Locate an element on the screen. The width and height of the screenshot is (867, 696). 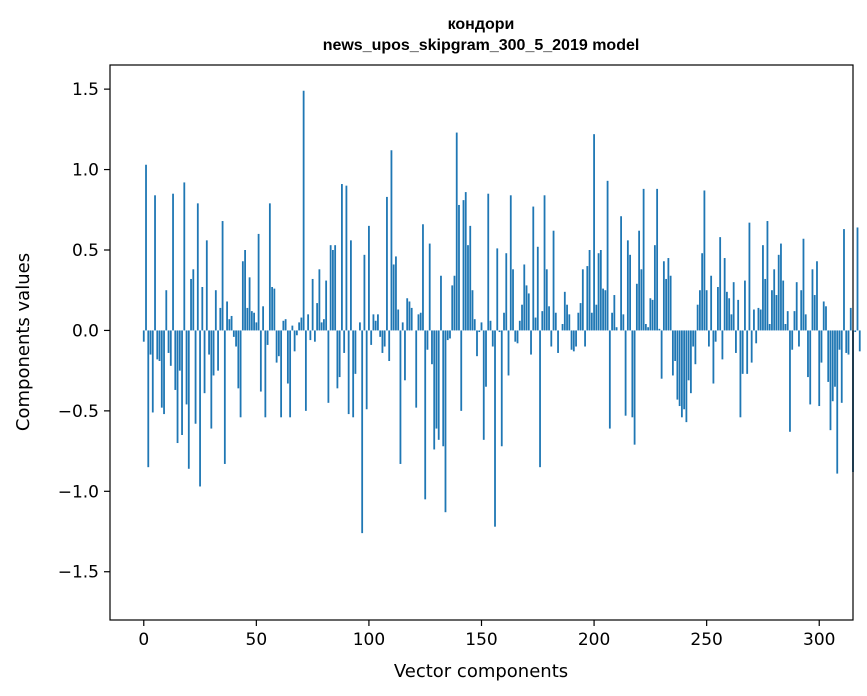
y-axis: 1.5 1.0 0.5 0.0 −0.5 −1.0 −1.5 is located at coordinates (84, 331).